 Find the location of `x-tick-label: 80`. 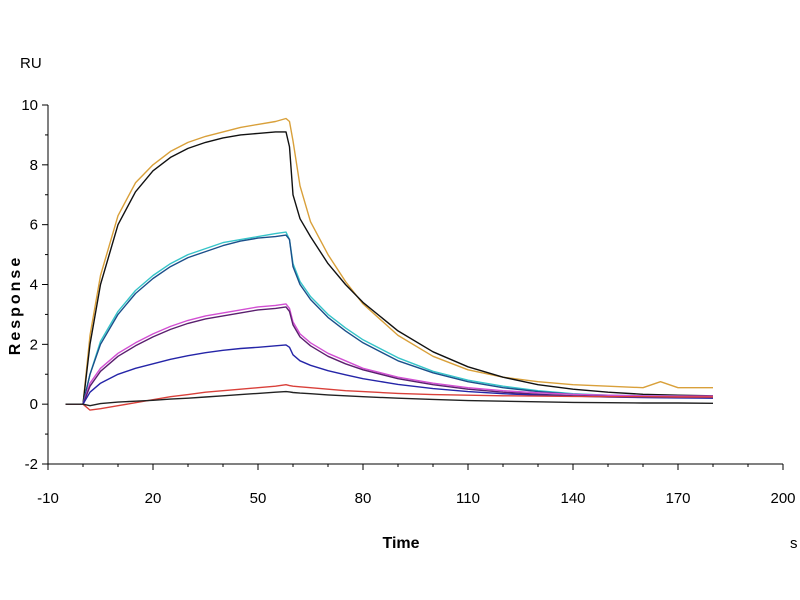

x-tick-label: 80 is located at coordinates (363, 498).